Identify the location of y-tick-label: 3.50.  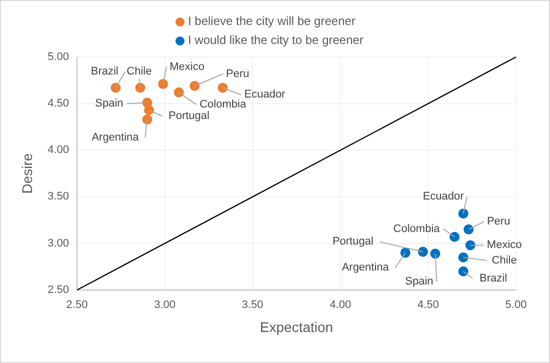
(58, 196).